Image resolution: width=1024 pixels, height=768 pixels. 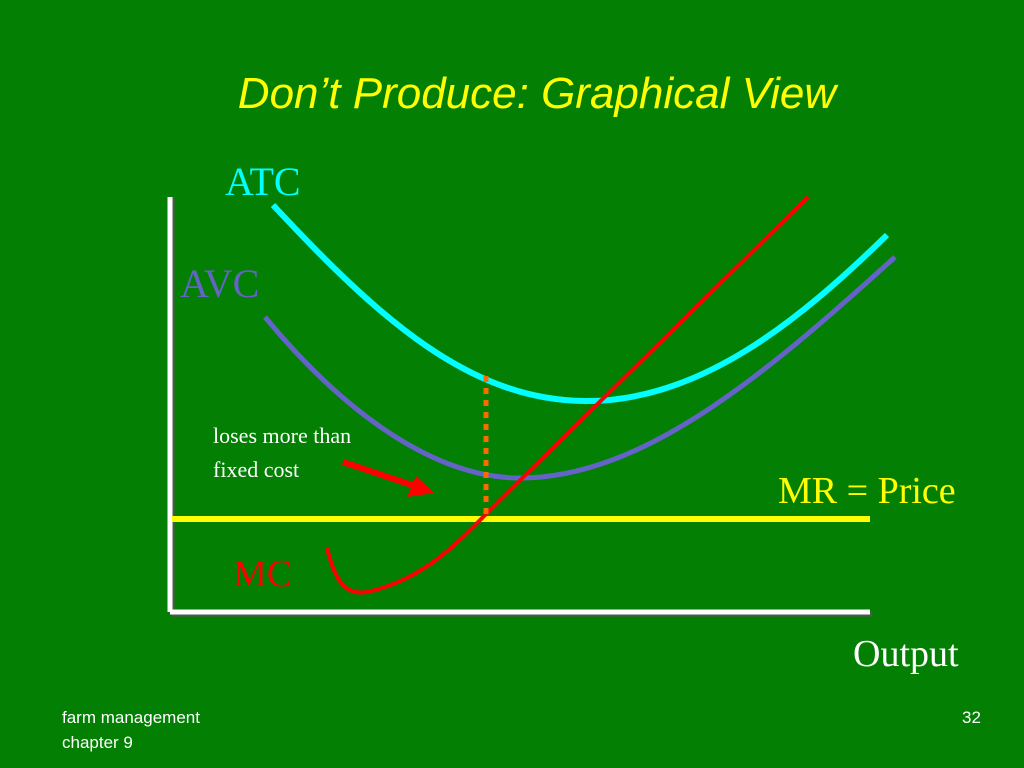 I want to click on annotation-line: fixed cost, so click(x=256, y=469).